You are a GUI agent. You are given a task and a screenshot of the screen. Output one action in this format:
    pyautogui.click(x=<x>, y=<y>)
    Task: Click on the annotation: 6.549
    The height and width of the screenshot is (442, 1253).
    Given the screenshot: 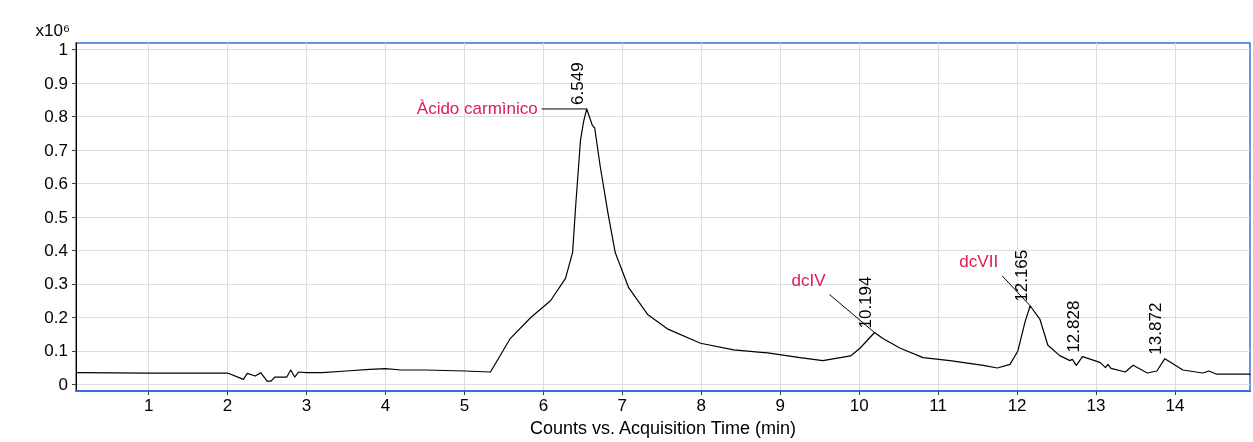 What is the action you would take?
    pyautogui.click(x=578, y=83)
    